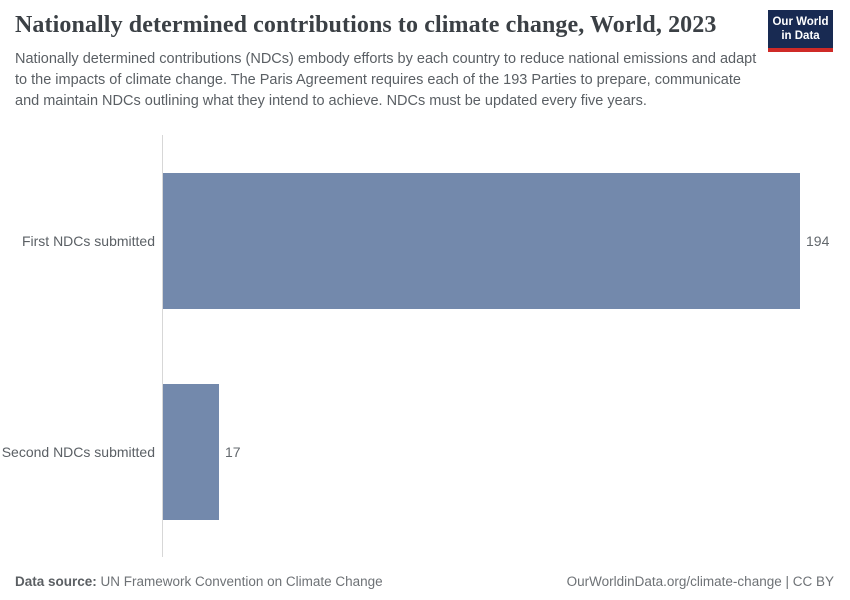 Image resolution: width=850 pixels, height=600 pixels. What do you see at coordinates (800, 21) in the screenshot?
I see `owid-logo-line1: Our World` at bounding box center [800, 21].